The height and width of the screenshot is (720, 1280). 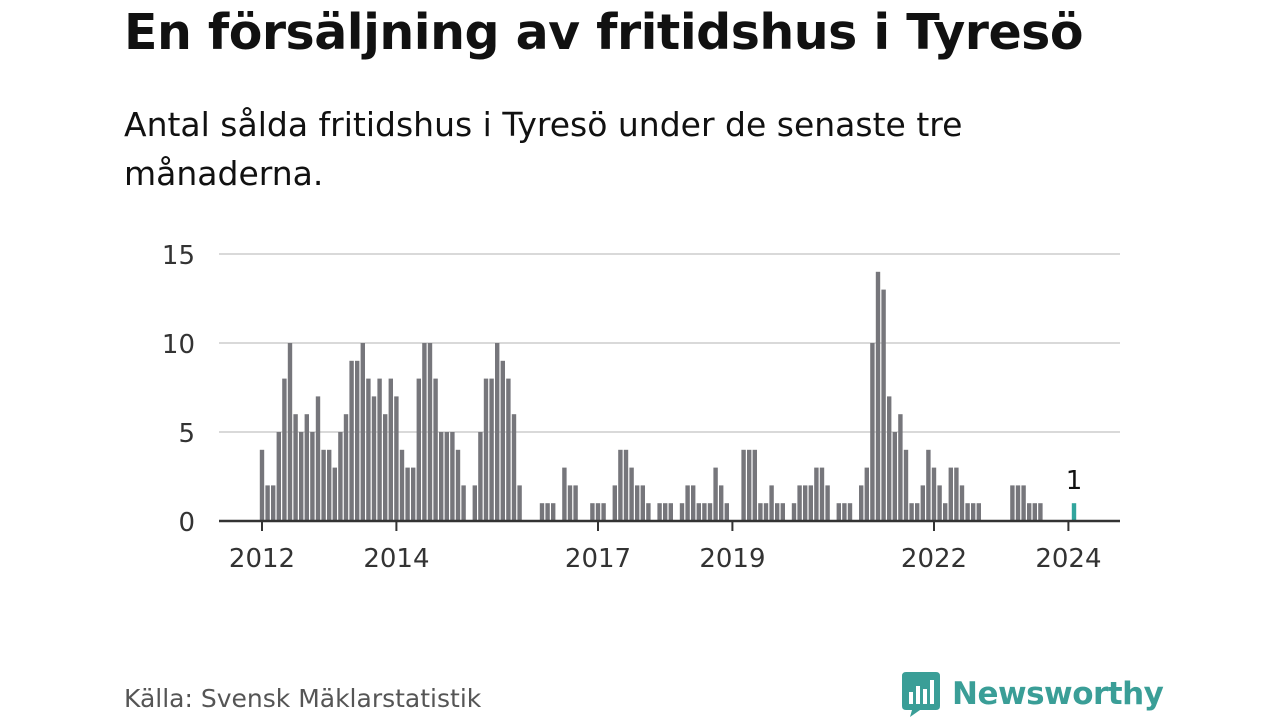 What do you see at coordinates (186, 523) in the screenshot?
I see `y-tick-label: 0` at bounding box center [186, 523].